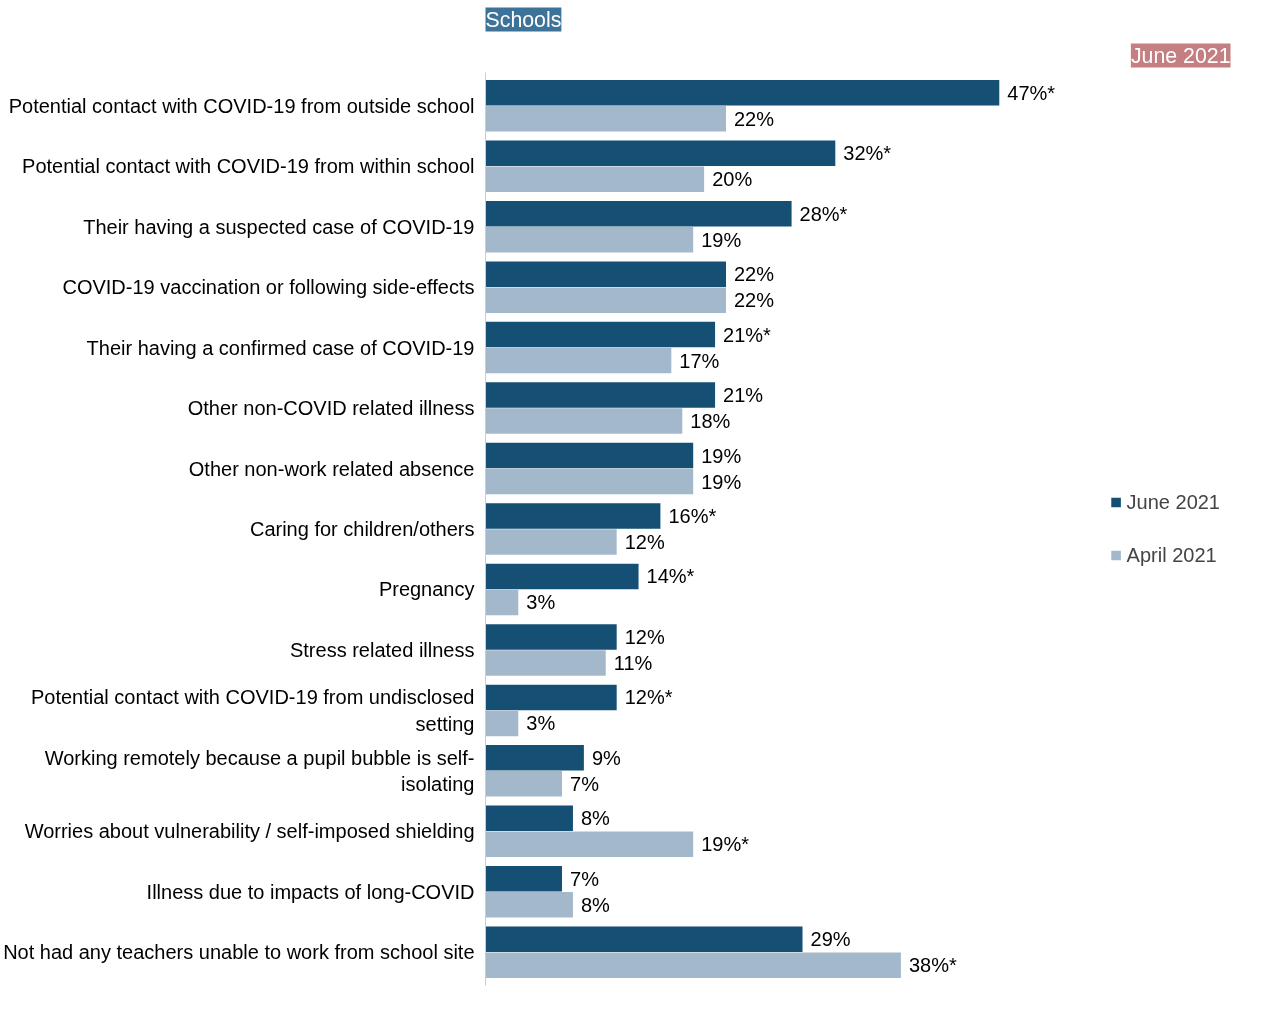 The image size is (1266, 1010). I want to click on y-tick-label: Caring for children/others, so click(362, 529).